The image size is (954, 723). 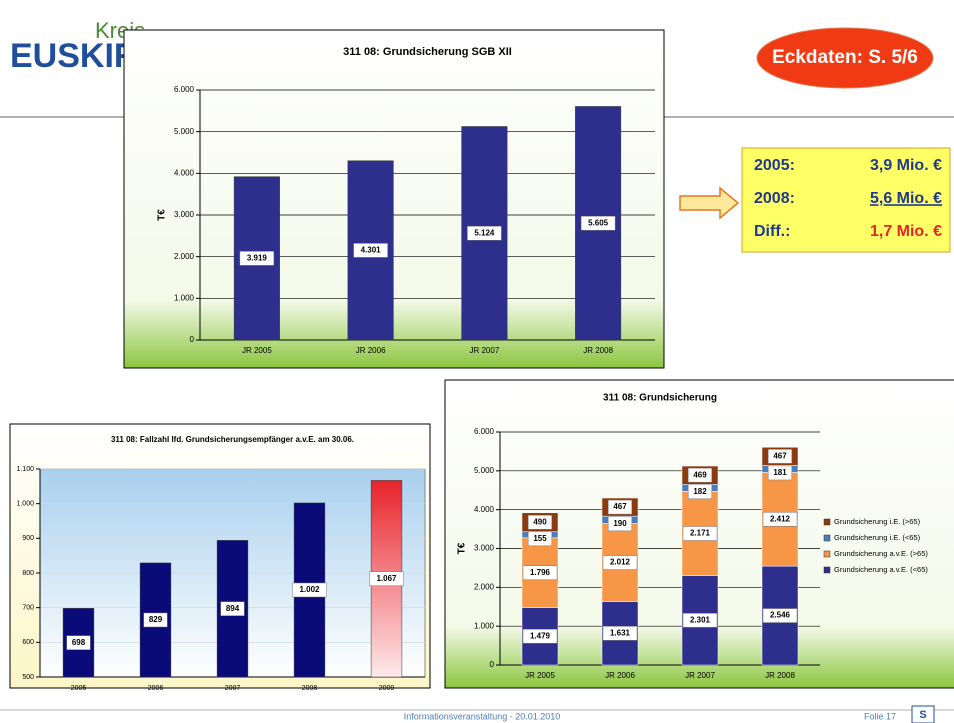 What do you see at coordinates (28, 573) in the screenshot?
I see `y-tick-label: 800` at bounding box center [28, 573].